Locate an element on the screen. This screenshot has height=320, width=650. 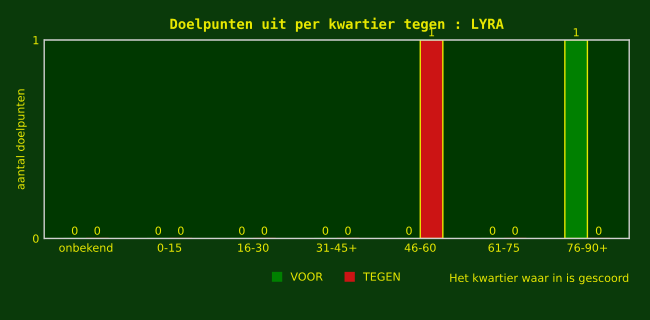
legend-label: TEGEN is located at coordinates (381, 276).